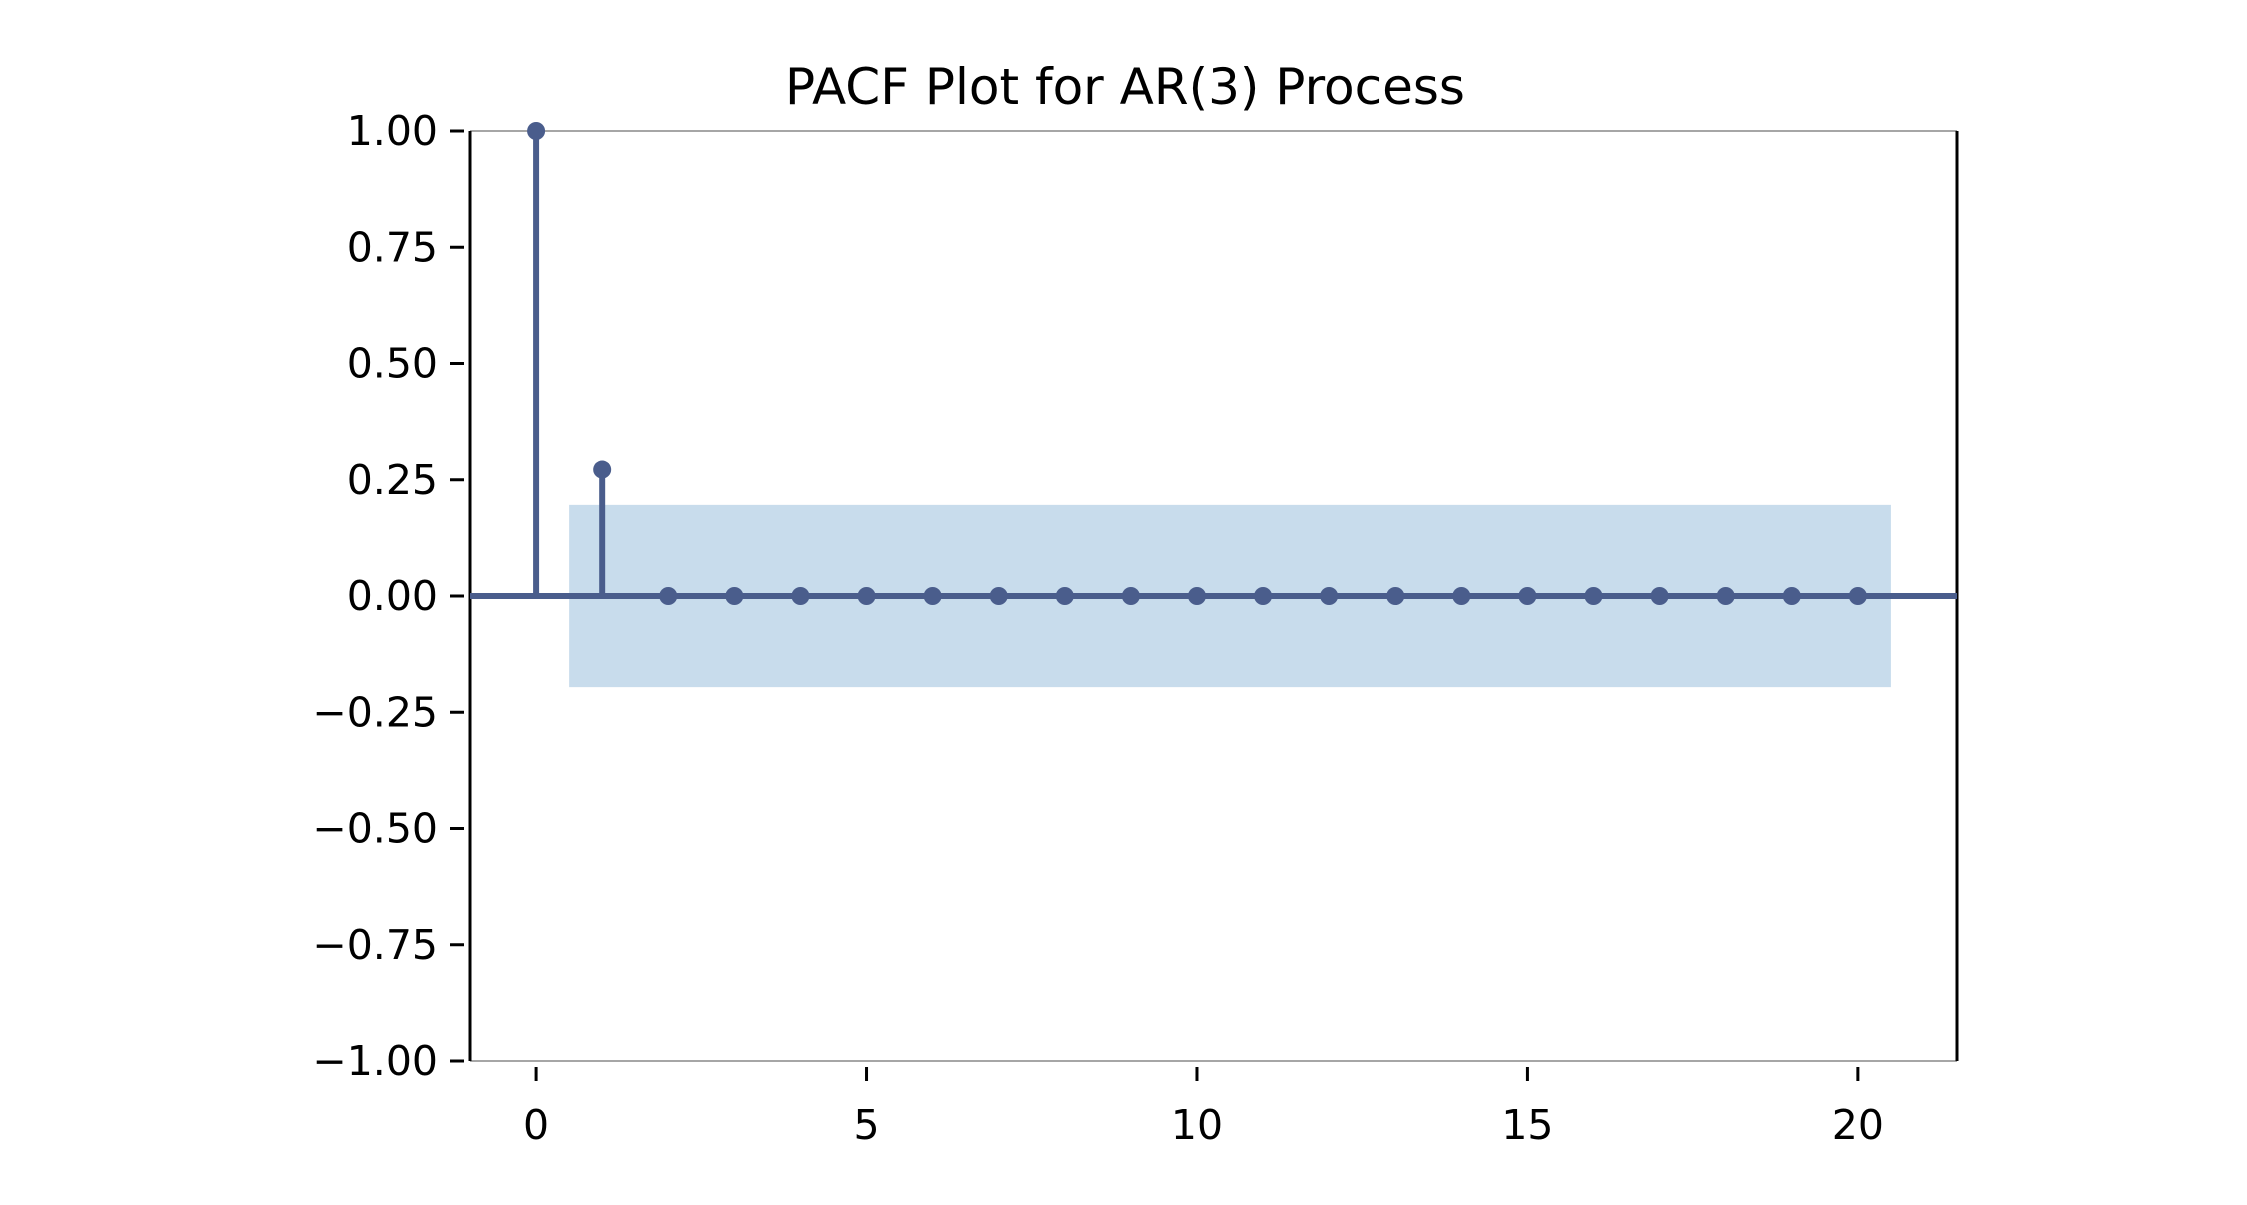 The width and height of the screenshot is (2247, 1205). Describe the element at coordinates (375, 1061) in the screenshot. I see `y-tick-label: −1.00` at that location.